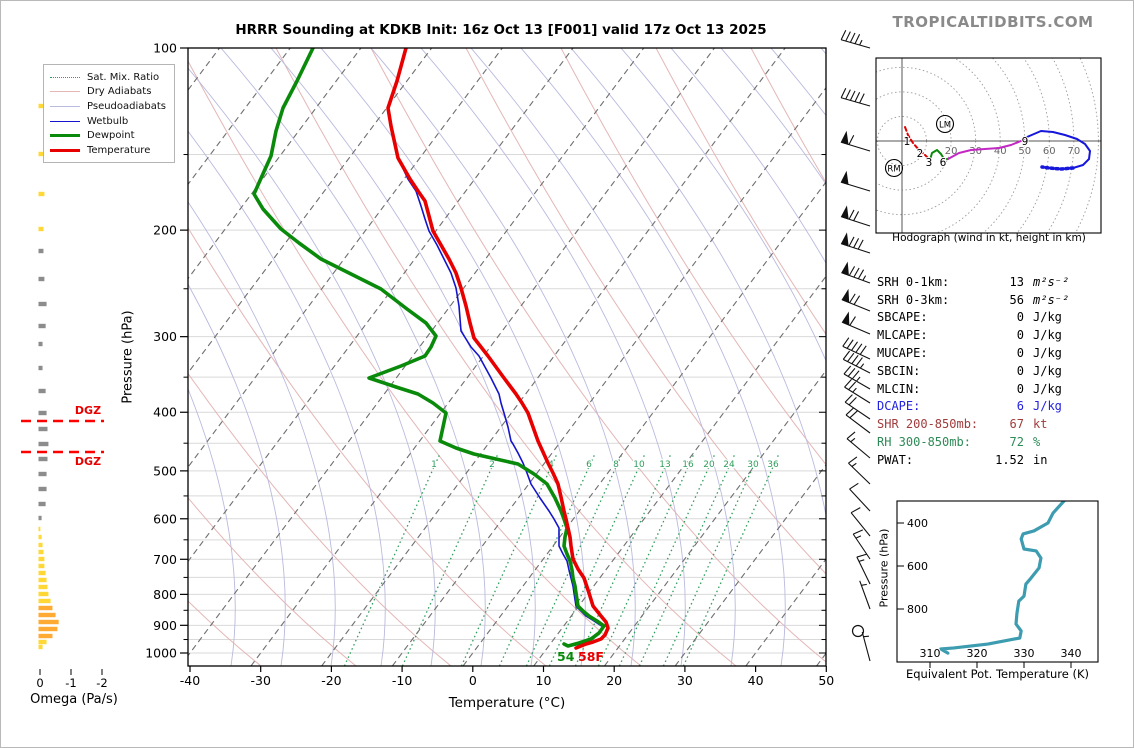  Describe the element at coordinates (101, 683) in the screenshot. I see `svg-text: -2` at that location.